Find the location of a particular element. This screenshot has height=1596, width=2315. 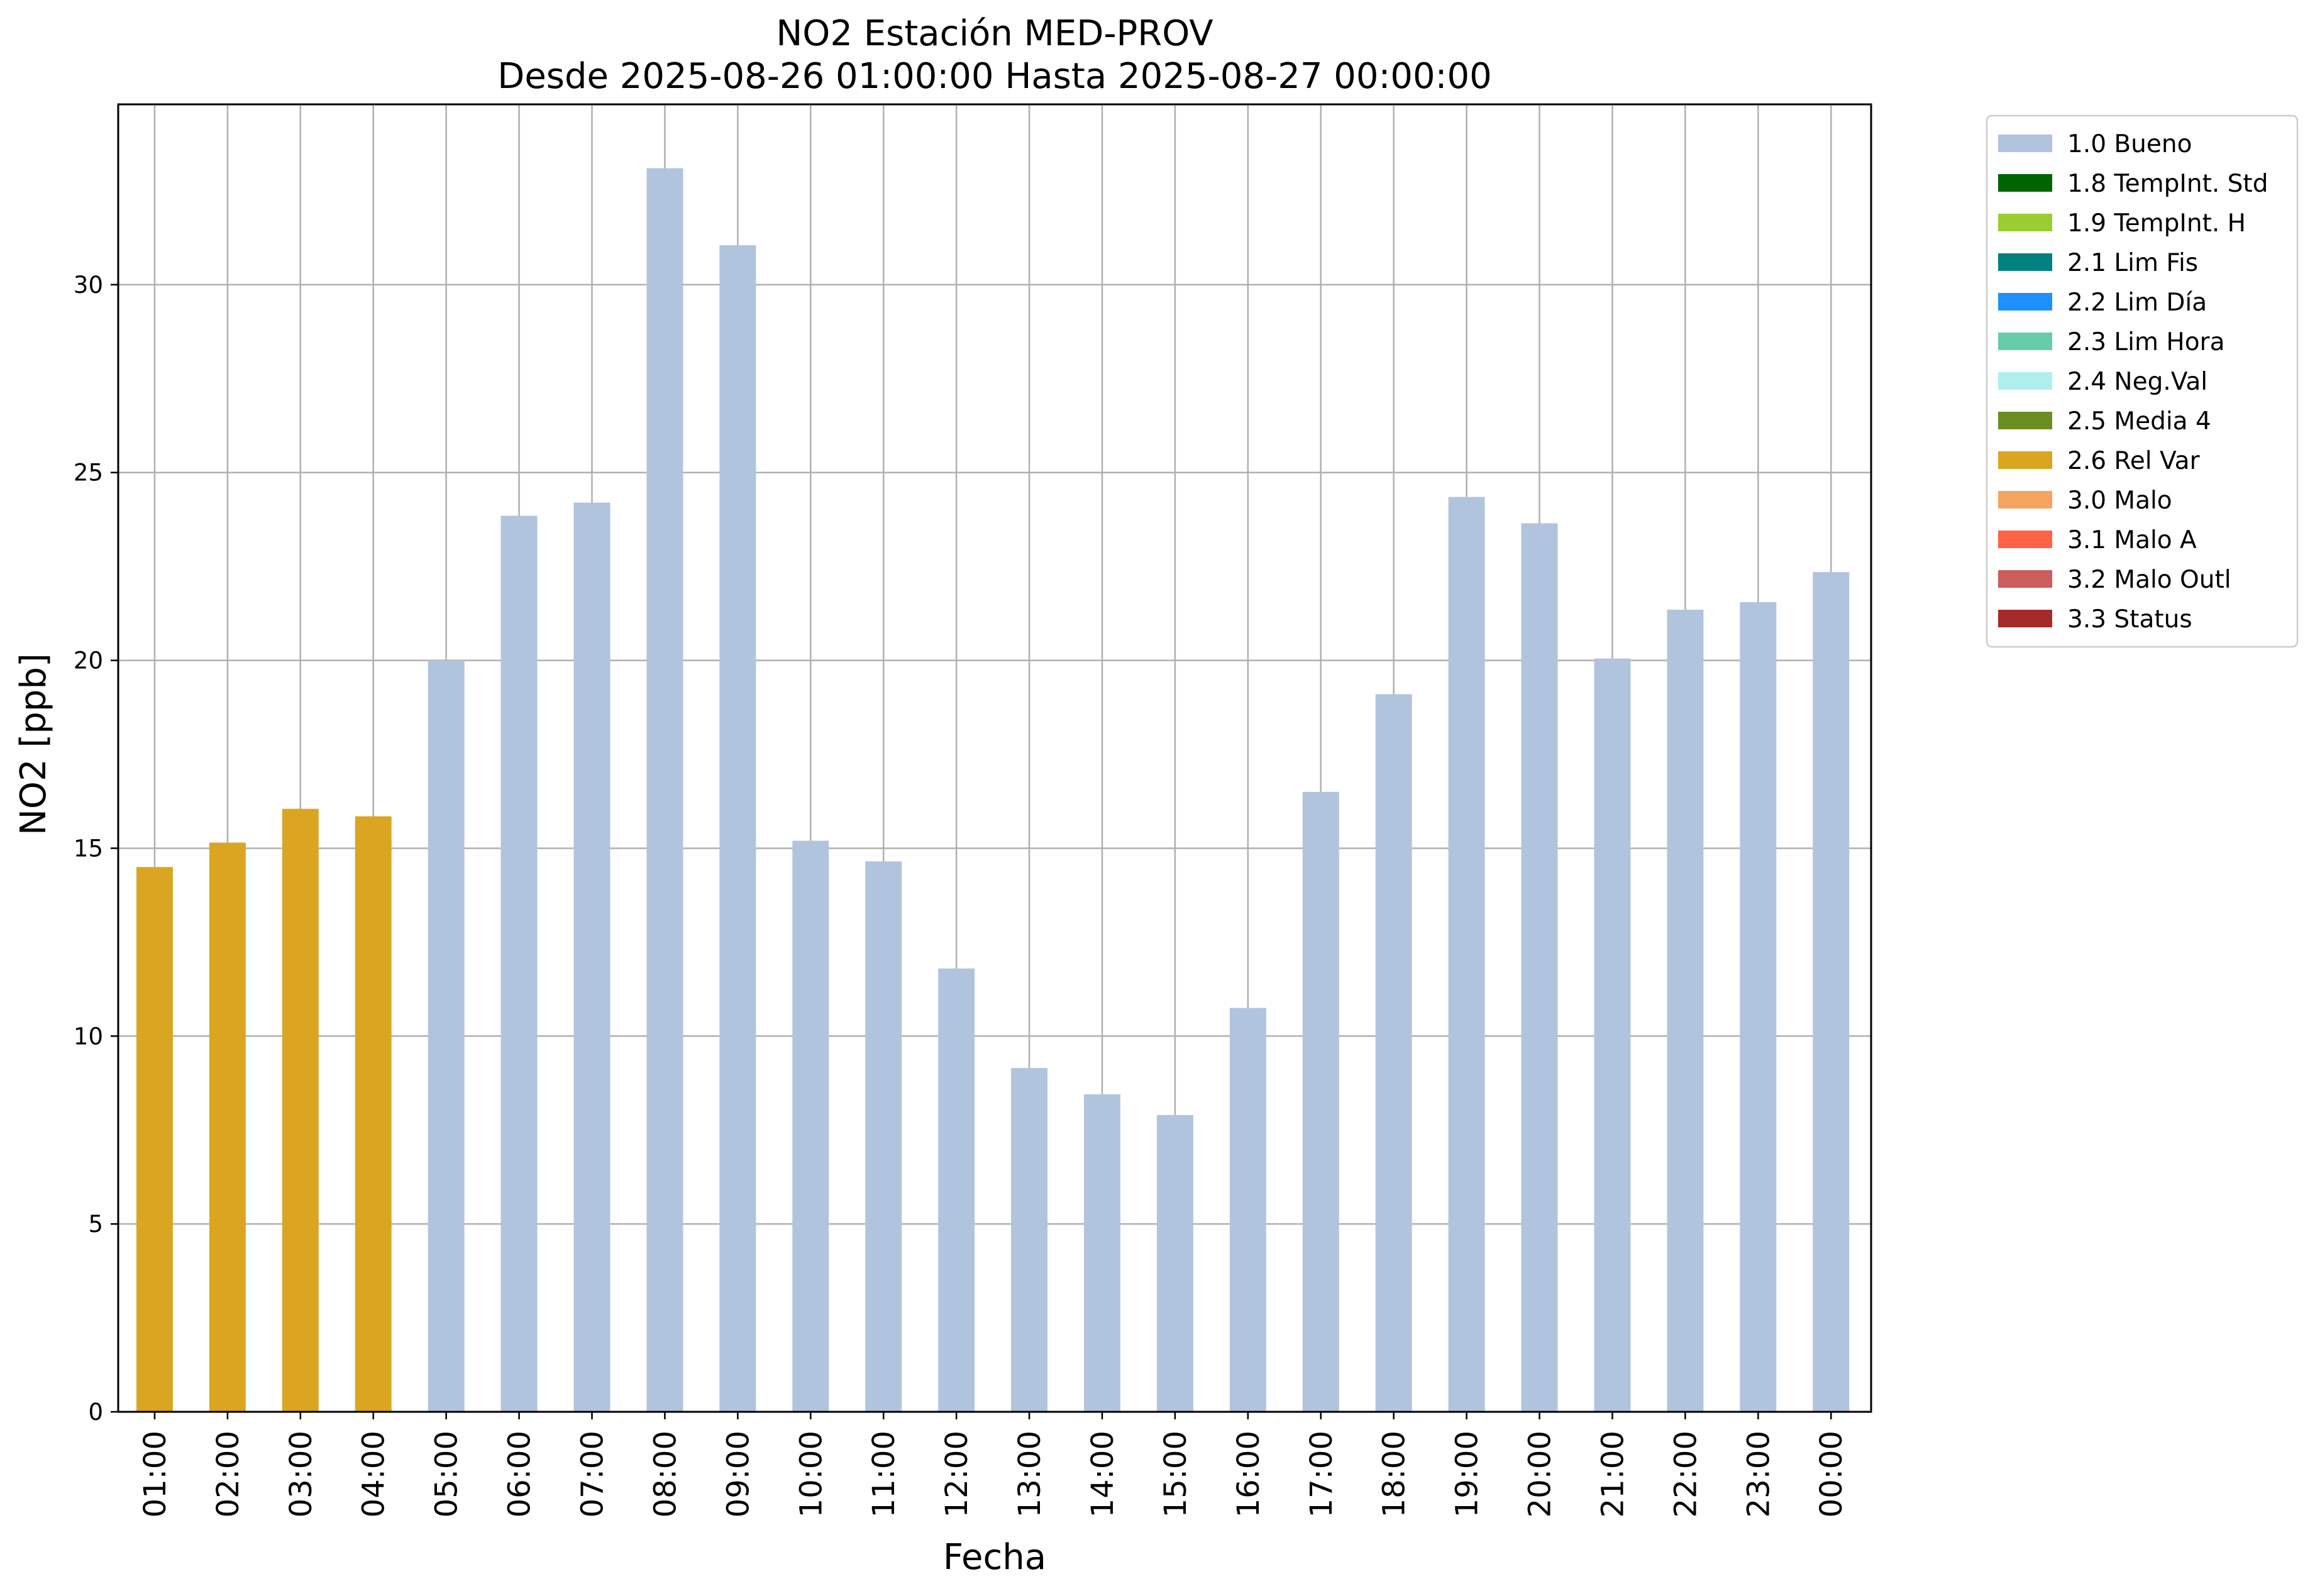

x-tick-label: 04:00 is located at coordinates (374, 1474).